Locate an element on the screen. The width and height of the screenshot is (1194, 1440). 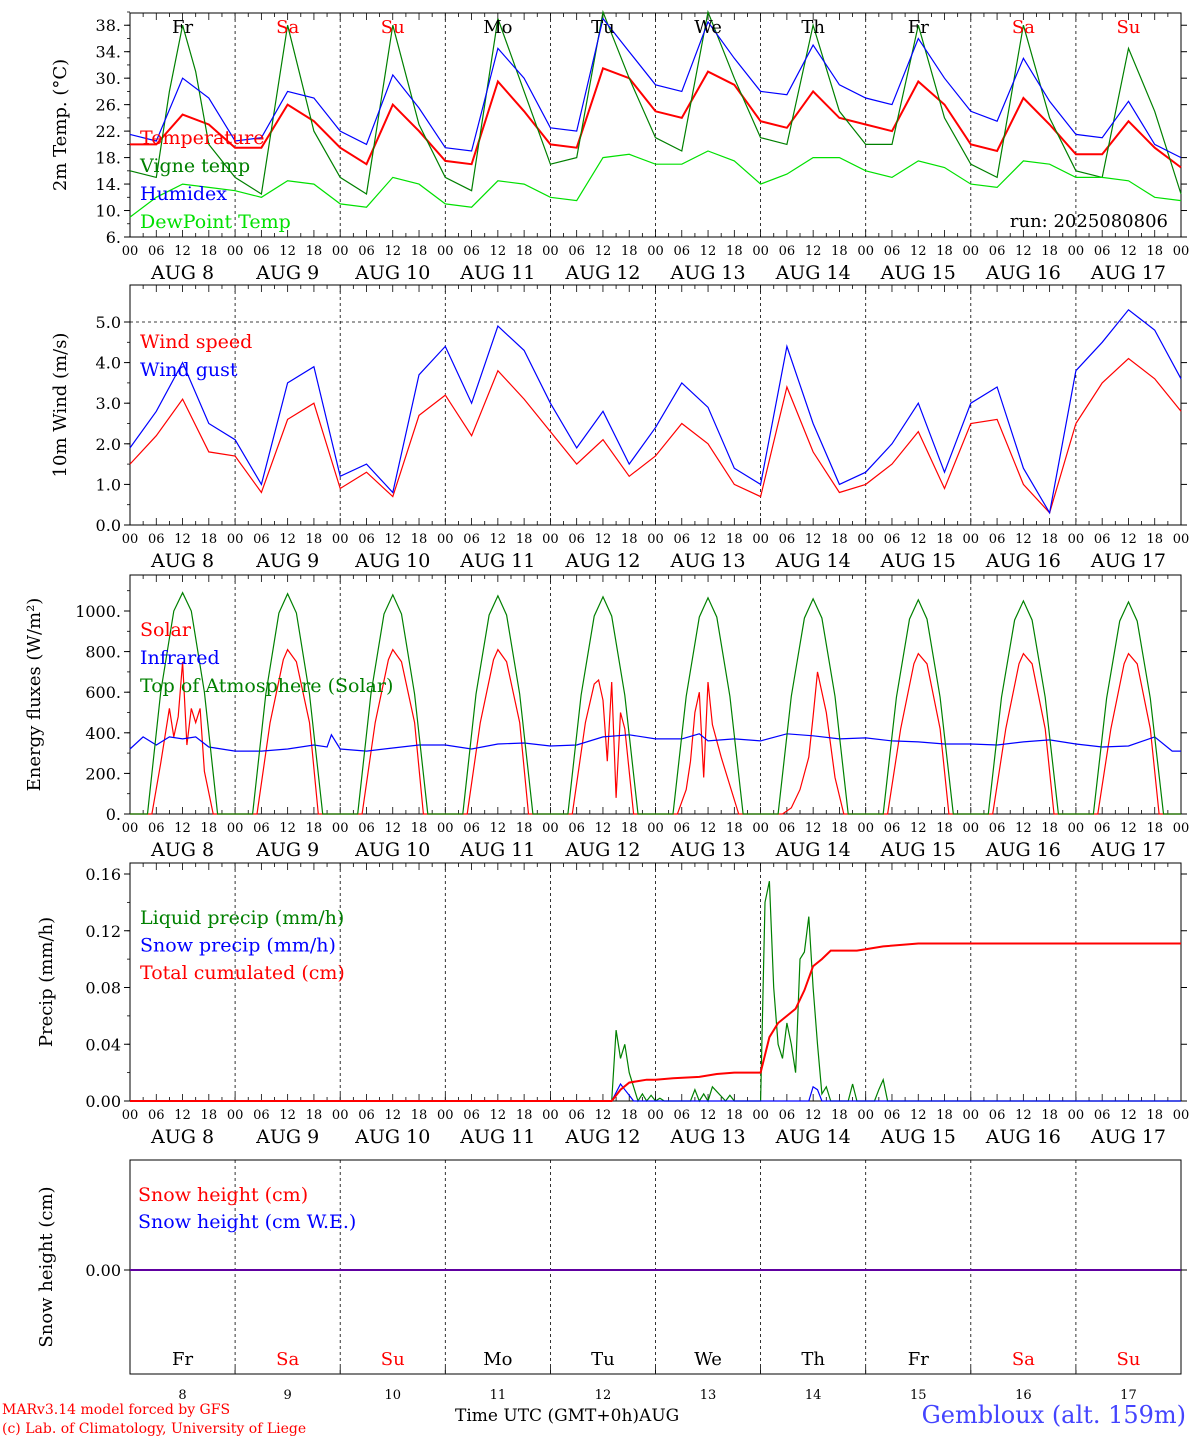
y-tick-label: 10. is located at coordinates (108, 211).